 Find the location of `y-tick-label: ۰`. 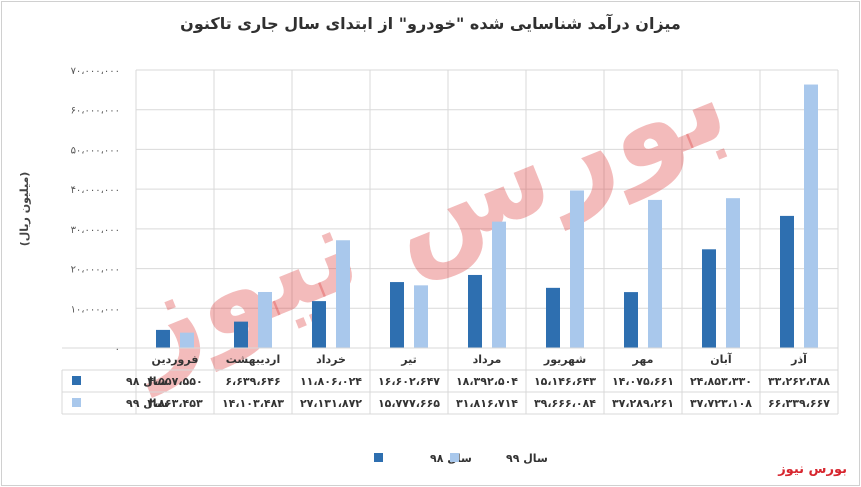

y-tick-label: ۰ is located at coordinates (117, 349).